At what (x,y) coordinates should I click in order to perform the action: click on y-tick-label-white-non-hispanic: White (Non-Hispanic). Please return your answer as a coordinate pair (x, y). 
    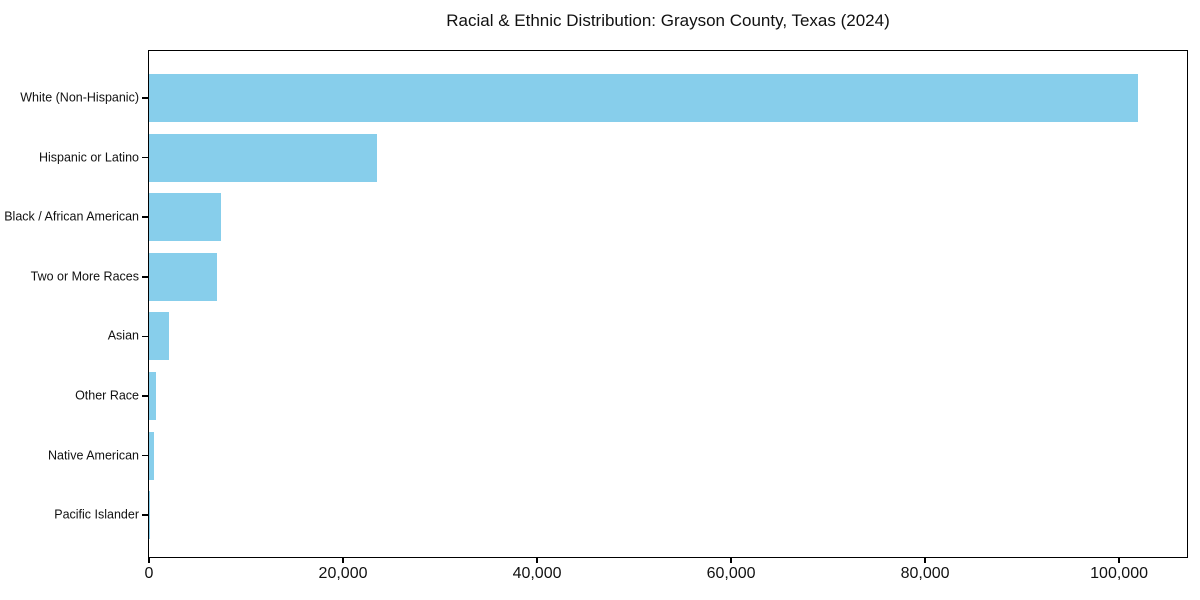
    Looking at the image, I should click on (79, 97).